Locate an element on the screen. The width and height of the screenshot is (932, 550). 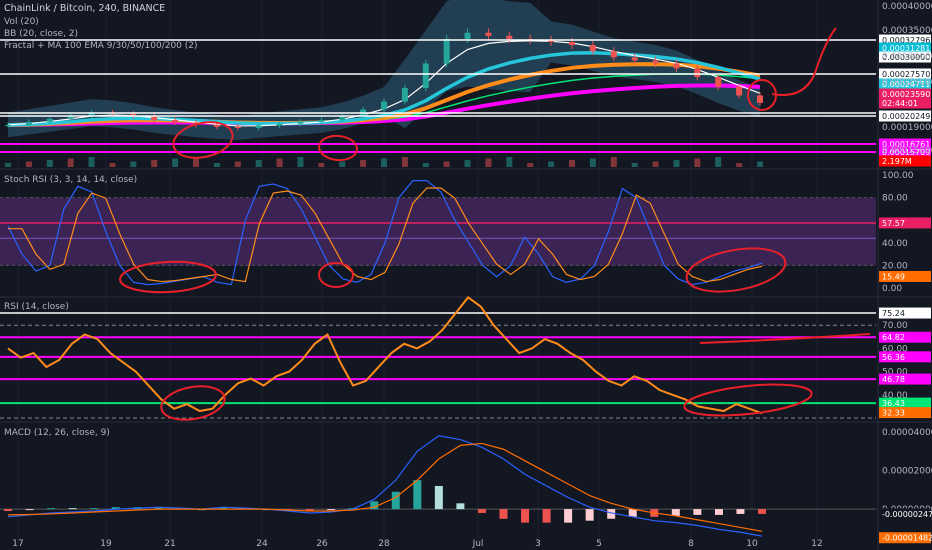
x-tick-label: 28 is located at coordinates (384, 544).